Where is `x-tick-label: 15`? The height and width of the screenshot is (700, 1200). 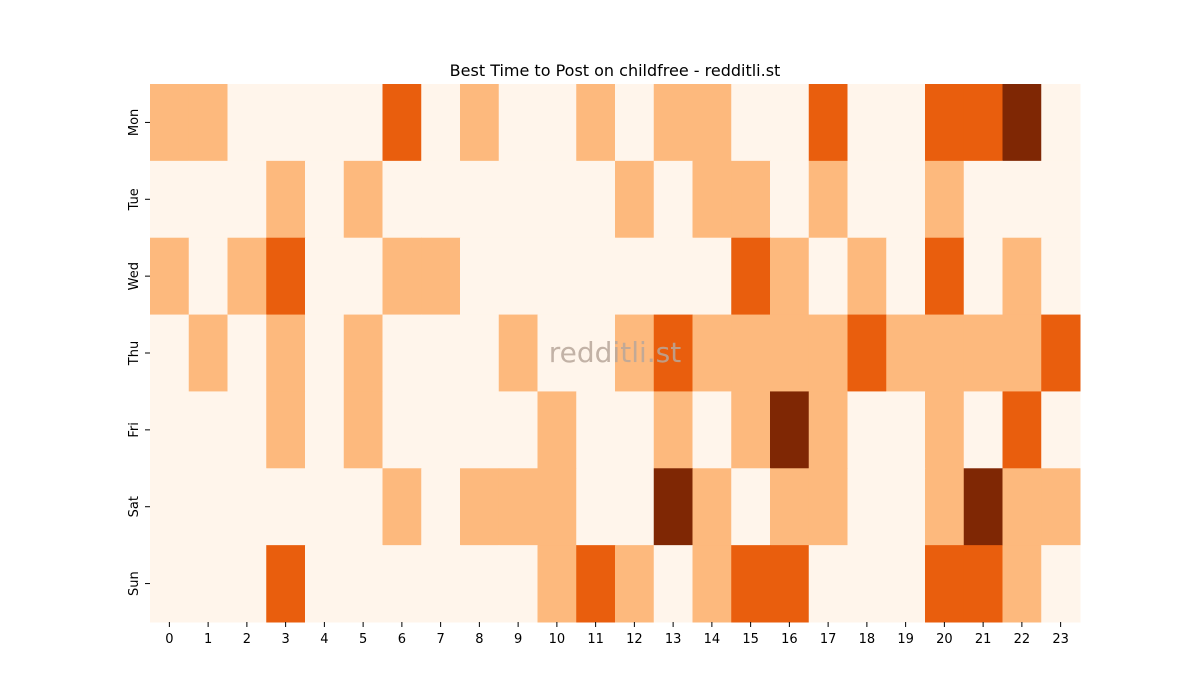
x-tick-label: 15 is located at coordinates (750, 639).